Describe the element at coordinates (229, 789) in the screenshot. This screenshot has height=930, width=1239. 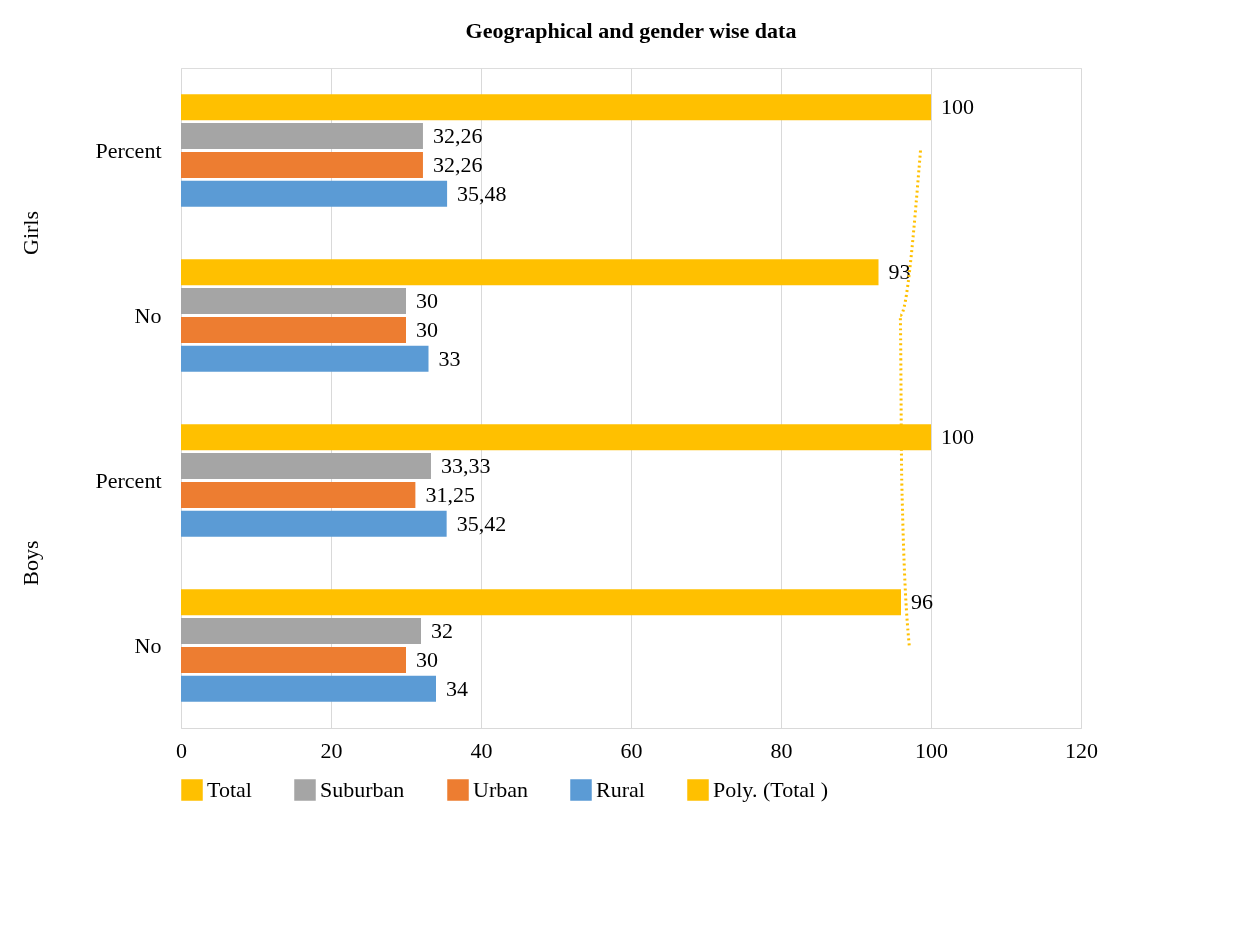
I see `legend-label: Total` at that location.